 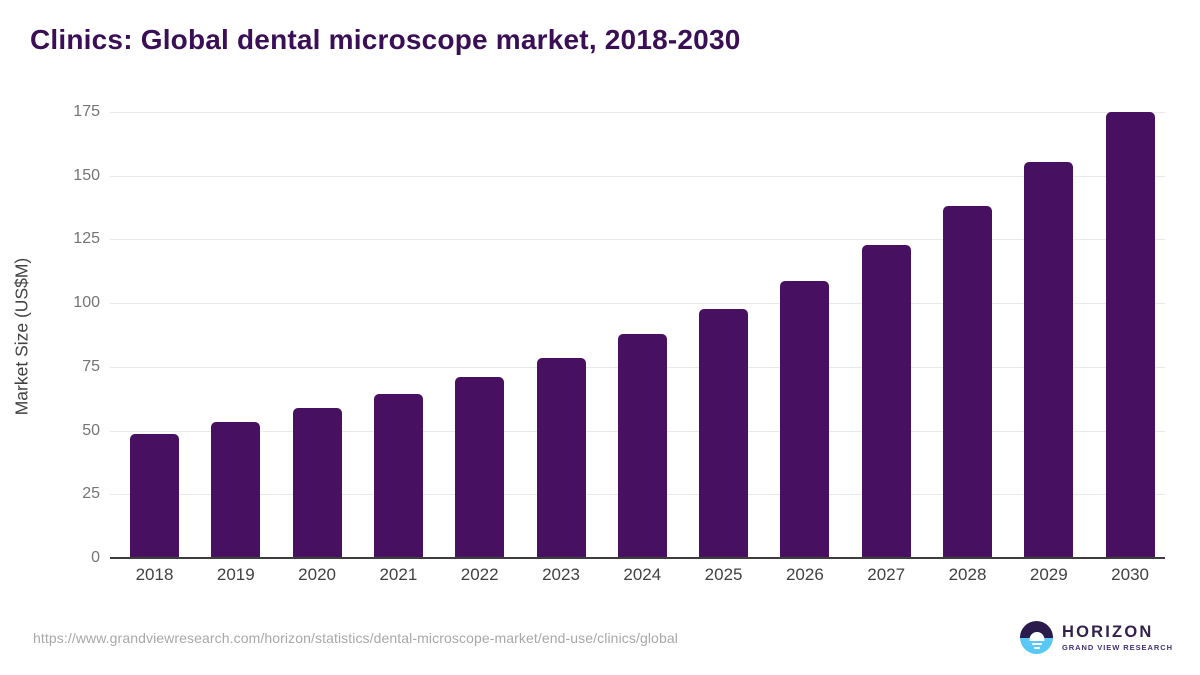 What do you see at coordinates (317, 574) in the screenshot?
I see `x-tick-label: 2020` at bounding box center [317, 574].